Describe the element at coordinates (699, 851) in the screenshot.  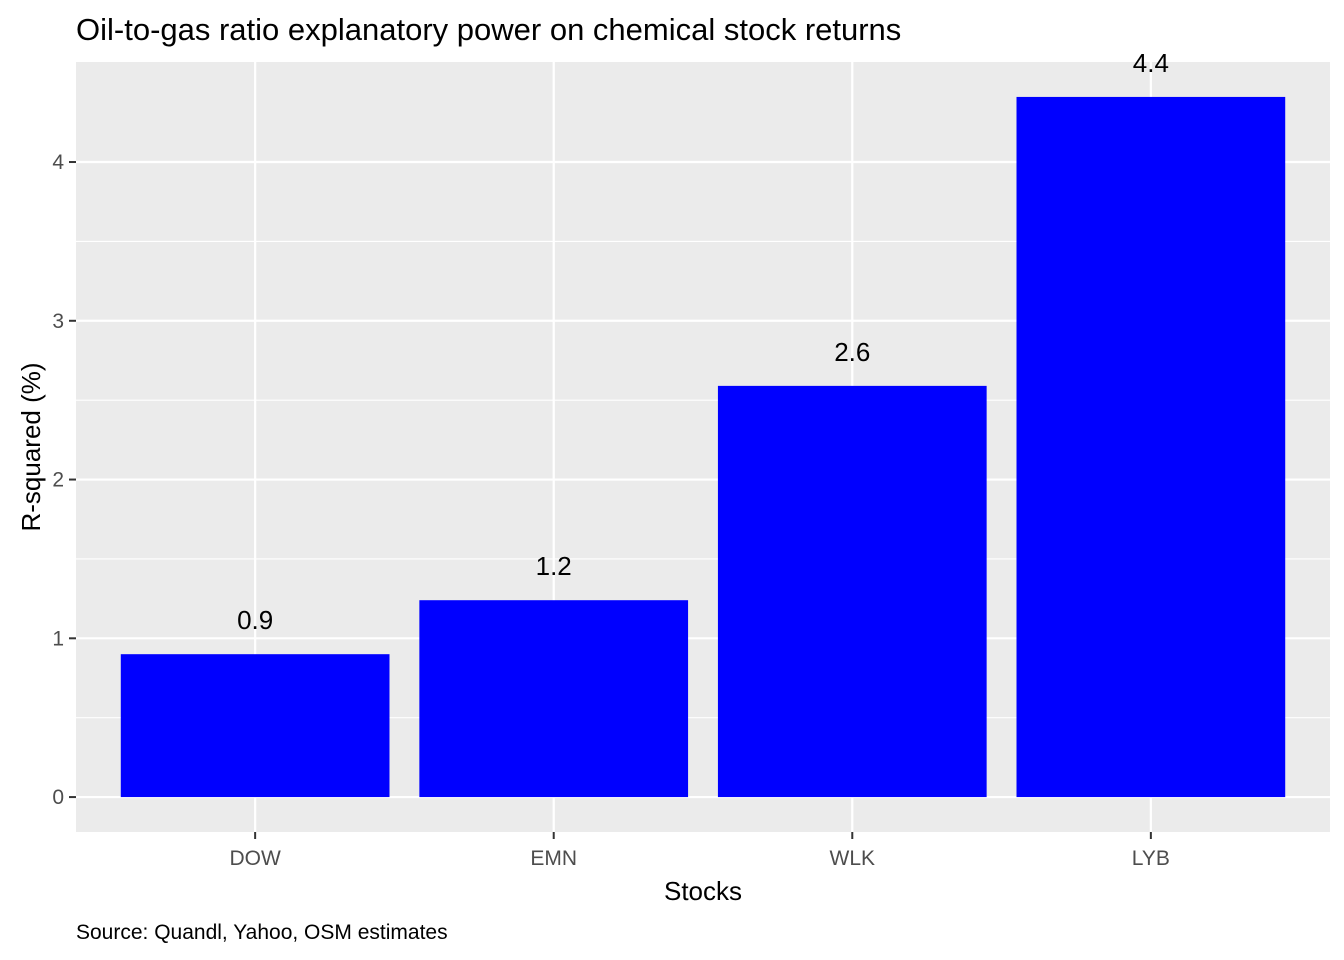
I see `x-axis-ticks: DOW EMN WLK LYB` at that location.